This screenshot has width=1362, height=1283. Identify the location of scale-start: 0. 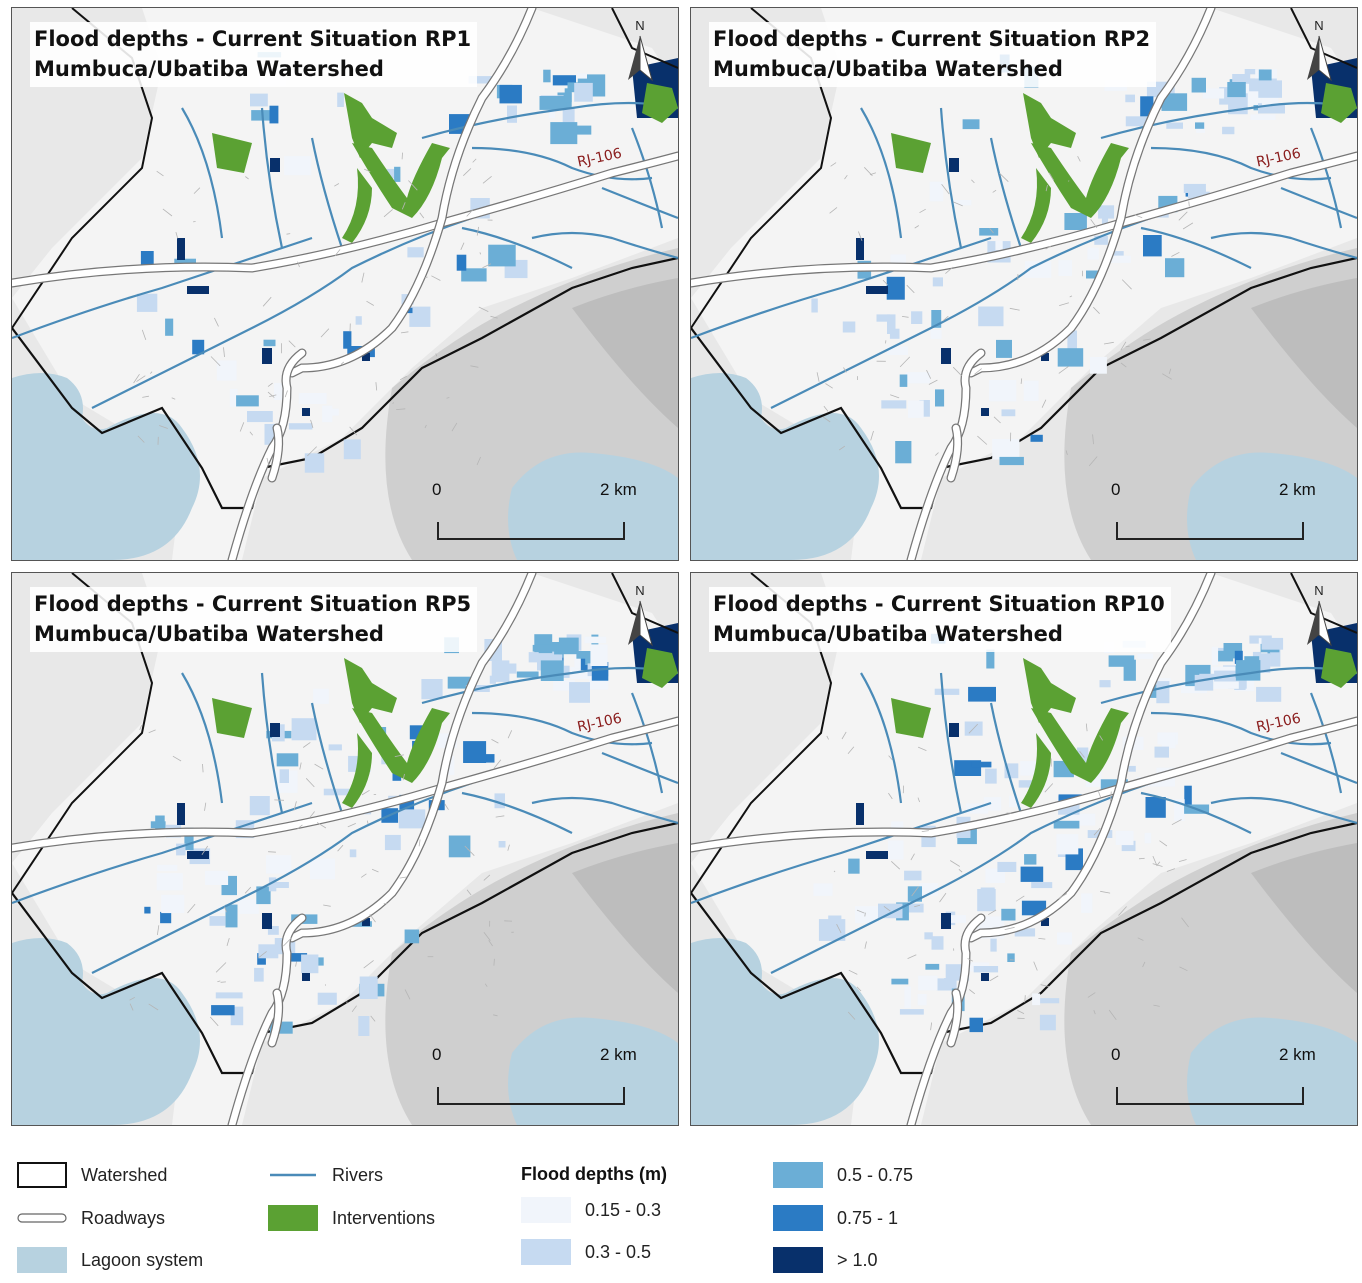
(437, 489).